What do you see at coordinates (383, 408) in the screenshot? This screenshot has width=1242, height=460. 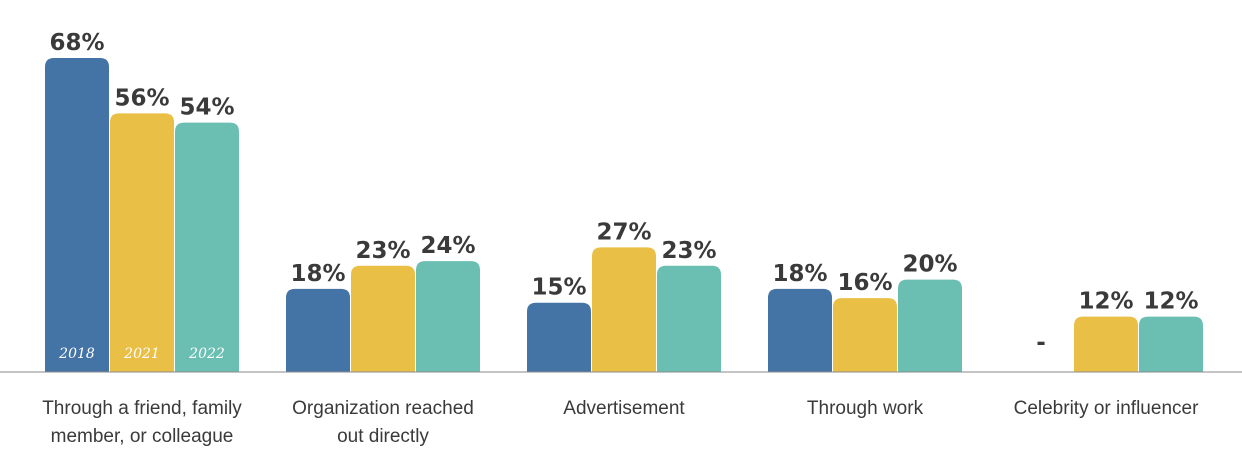 I see `category-label: Organization reached` at bounding box center [383, 408].